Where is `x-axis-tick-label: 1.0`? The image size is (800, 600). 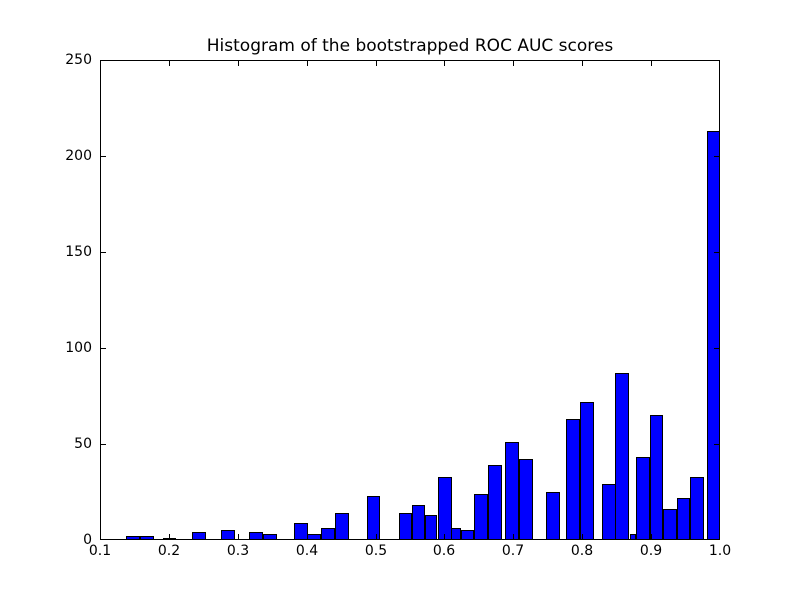 x-axis-tick-label: 1.0 is located at coordinates (720, 551).